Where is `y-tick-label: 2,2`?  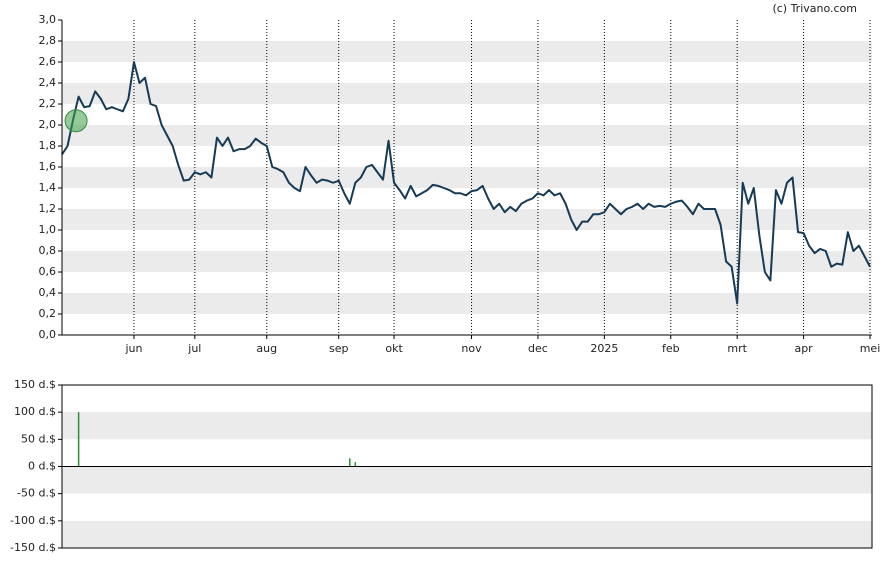
y-tick-label: 2,2 is located at coordinates (48, 103).